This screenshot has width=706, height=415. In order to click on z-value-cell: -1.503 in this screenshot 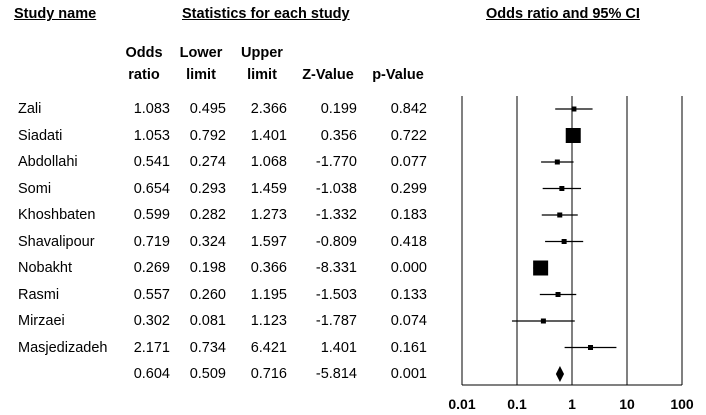, I will do `click(336, 294)`.